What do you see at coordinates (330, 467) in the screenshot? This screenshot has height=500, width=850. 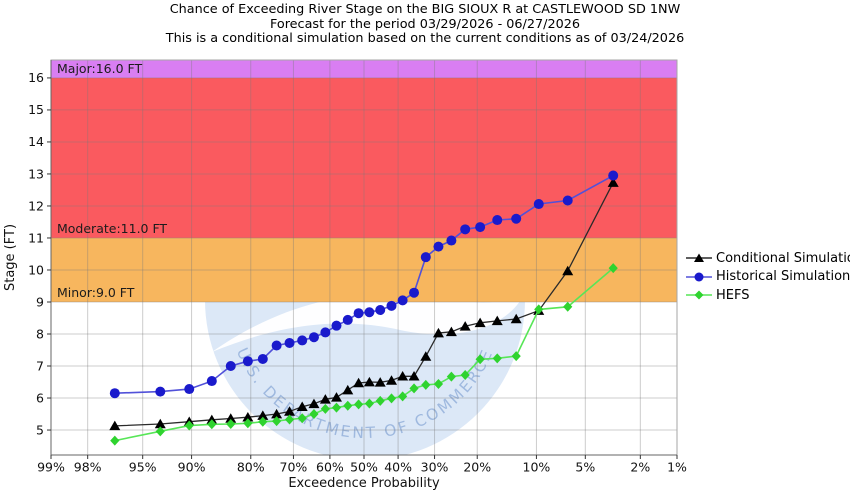 I see `x-tick-label: 60%` at bounding box center [330, 467].